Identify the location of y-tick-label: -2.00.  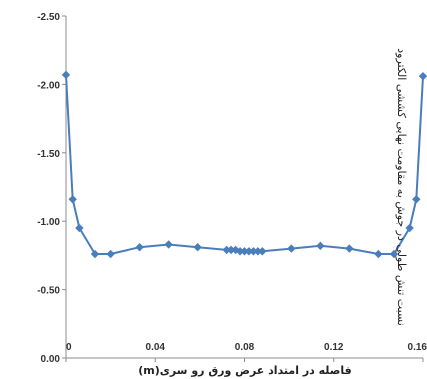
(48, 85).